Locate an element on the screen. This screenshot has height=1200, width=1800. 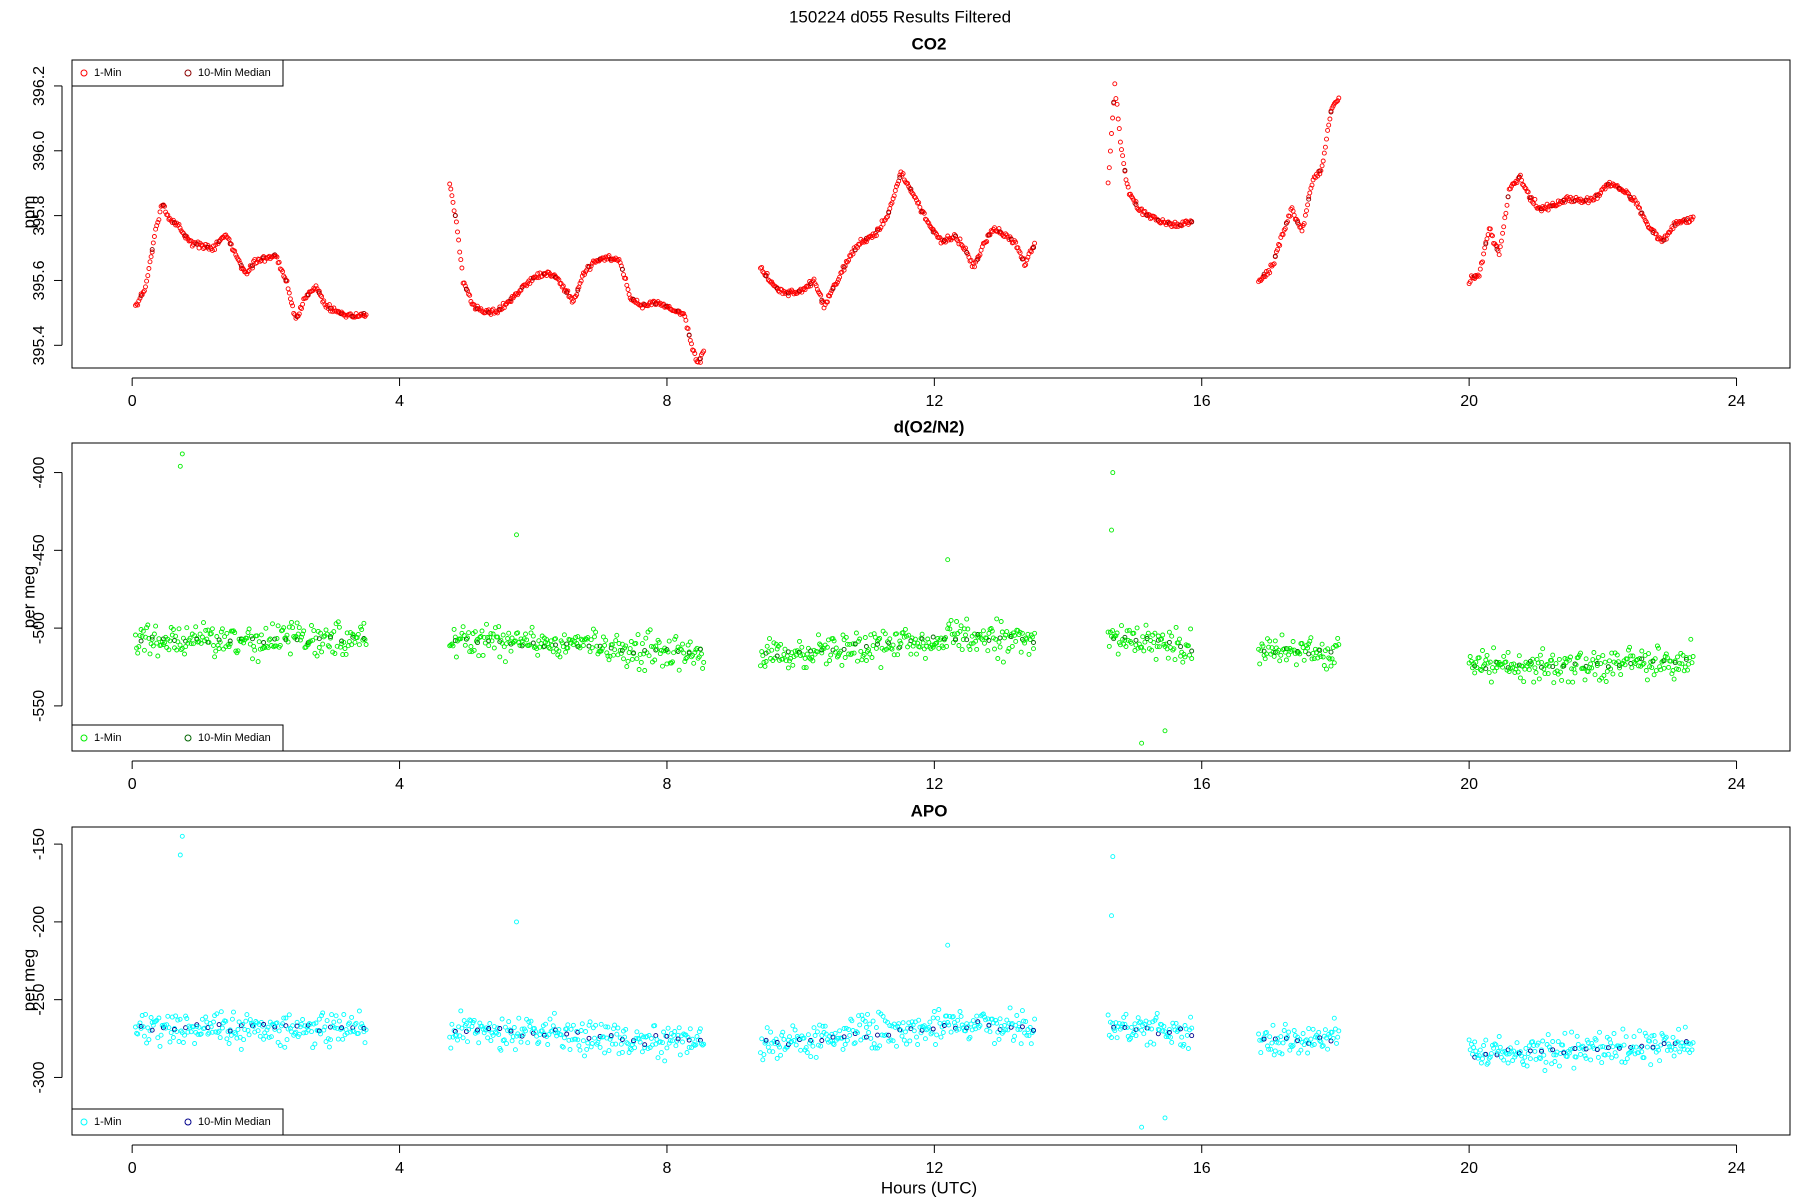
y-tick-label: 395.6 is located at coordinates (39, 280).